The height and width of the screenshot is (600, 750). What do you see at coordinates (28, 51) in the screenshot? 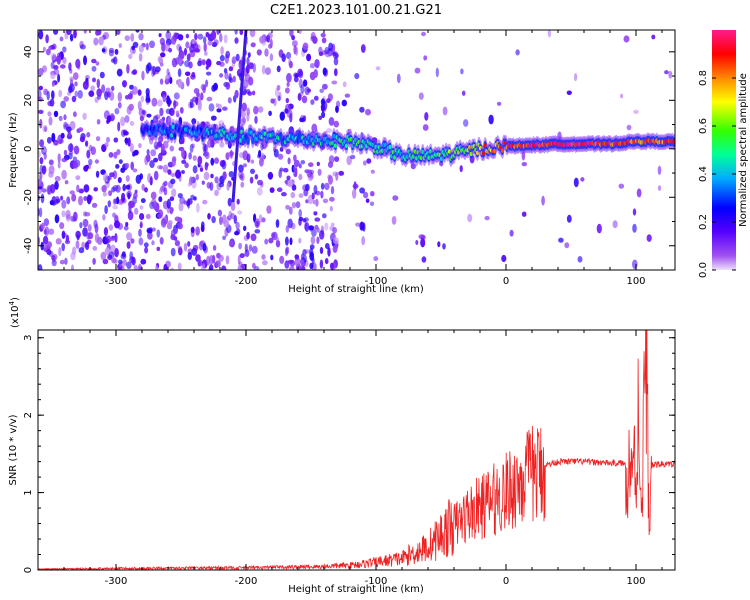
I see `y-tick-label: 40` at bounding box center [28, 51].